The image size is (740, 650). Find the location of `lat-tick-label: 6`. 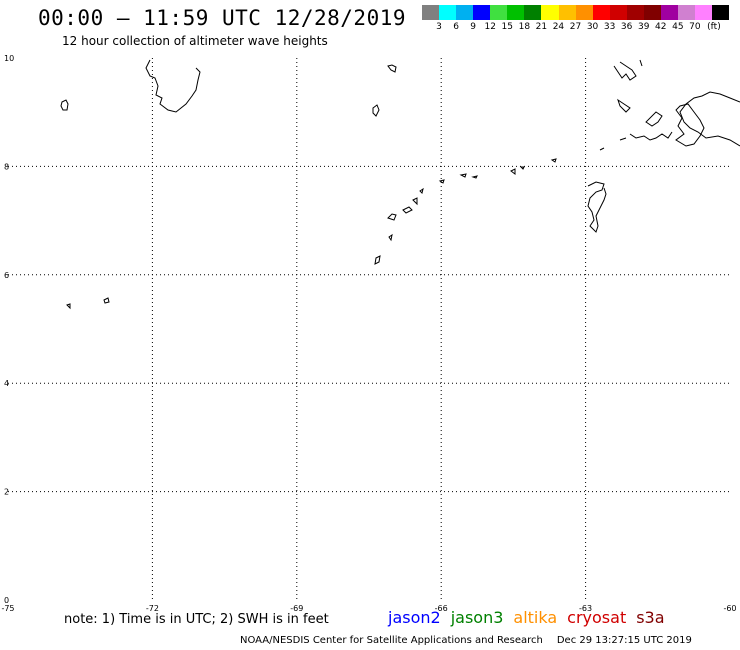

lat-tick-label: 6 is located at coordinates (6, 275).